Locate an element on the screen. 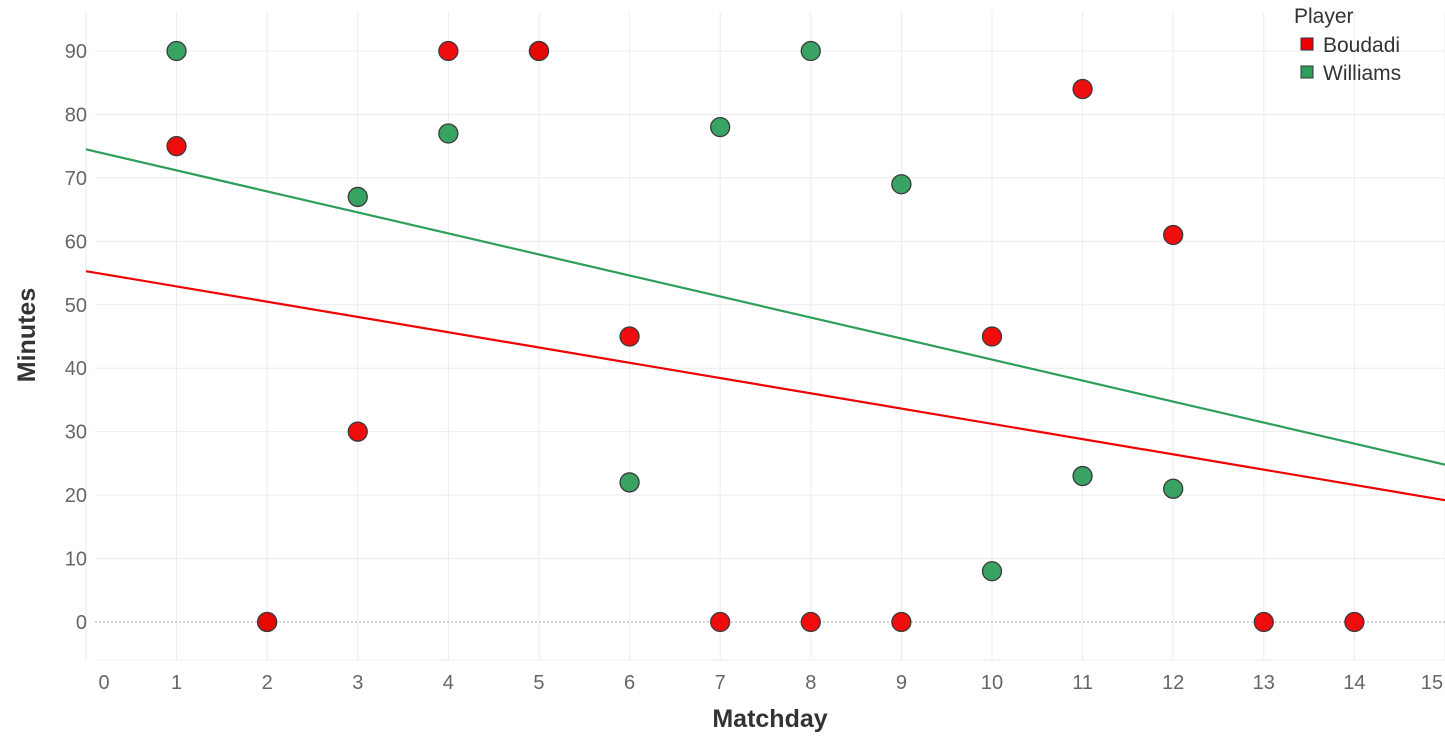  x-tick-label: 5 is located at coordinates (538, 683).